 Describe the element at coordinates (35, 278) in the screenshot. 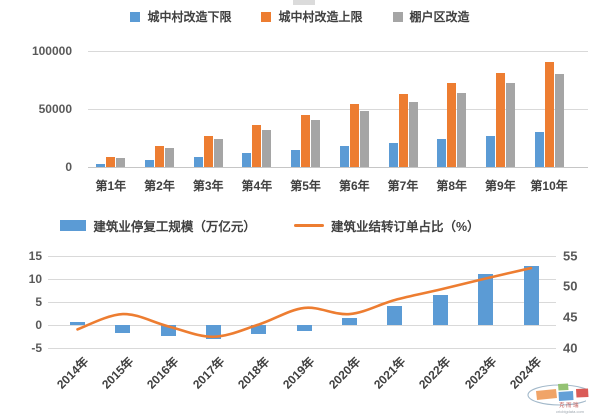

I see `left-axis-tick-label: 10` at that location.